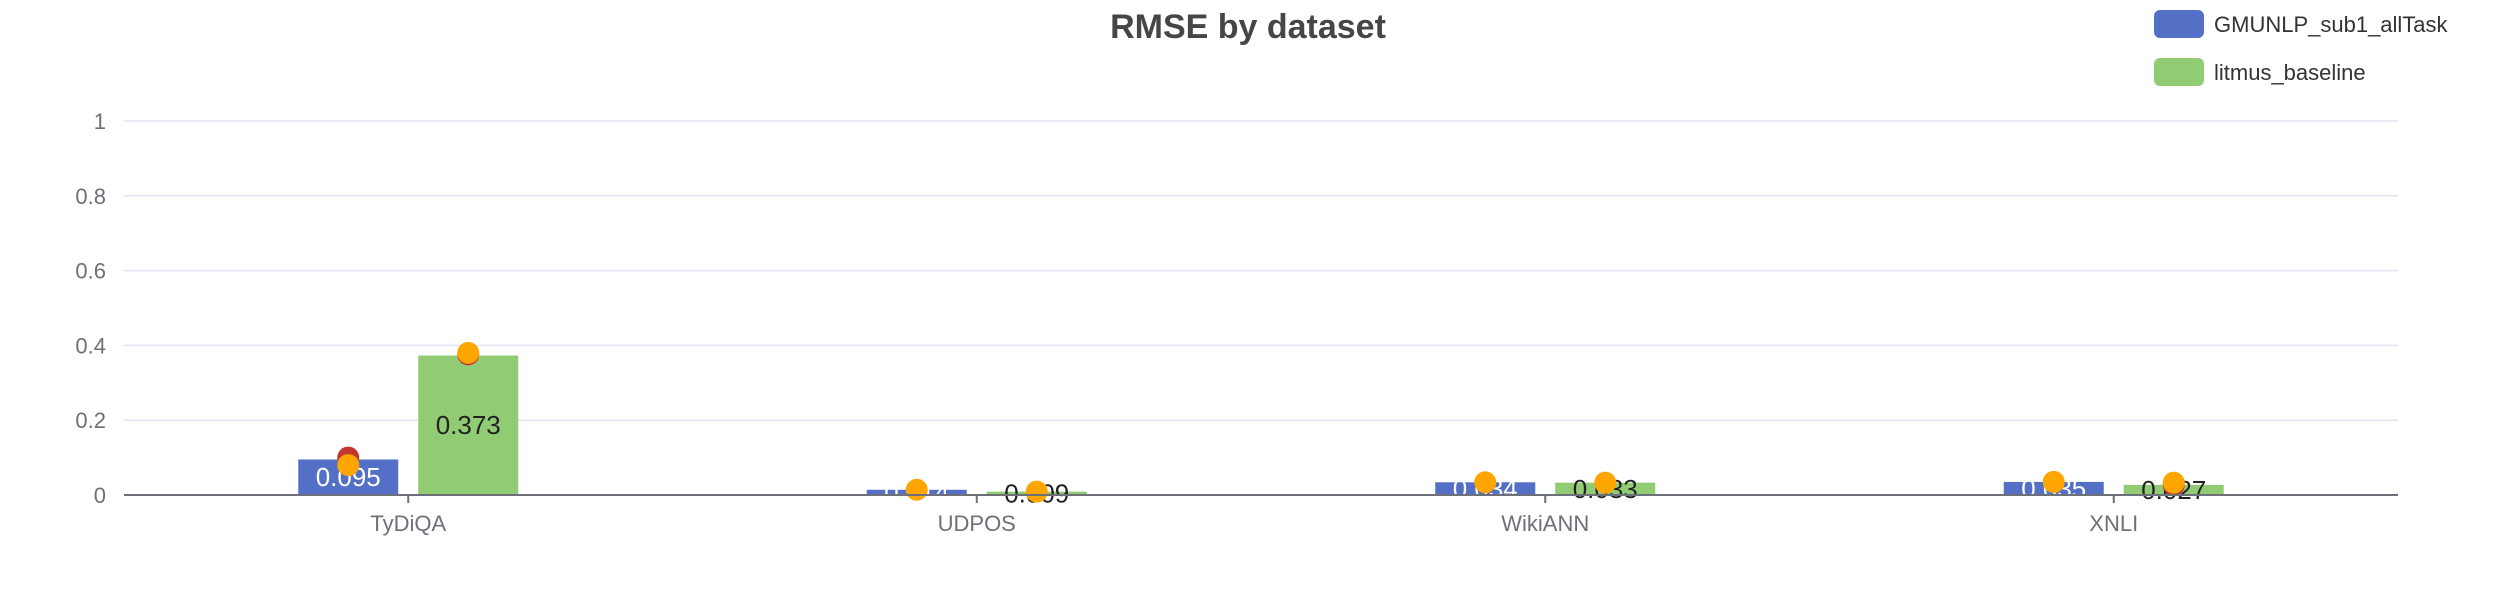 The height and width of the screenshot is (605, 2496). I want to click on data-label: 0.373, so click(468, 425).